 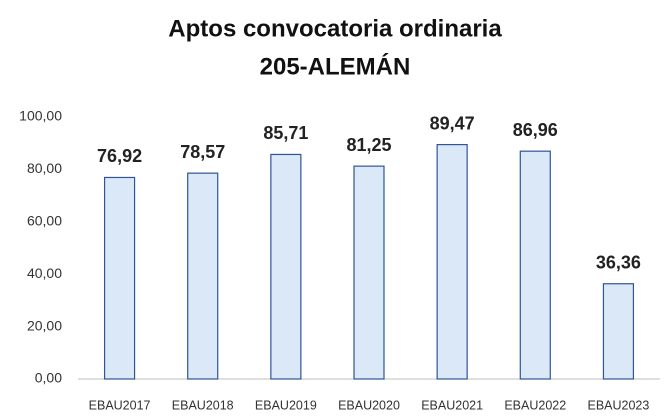 What do you see at coordinates (44, 273) in the screenshot?
I see `y-tick-label: 40,00` at bounding box center [44, 273].